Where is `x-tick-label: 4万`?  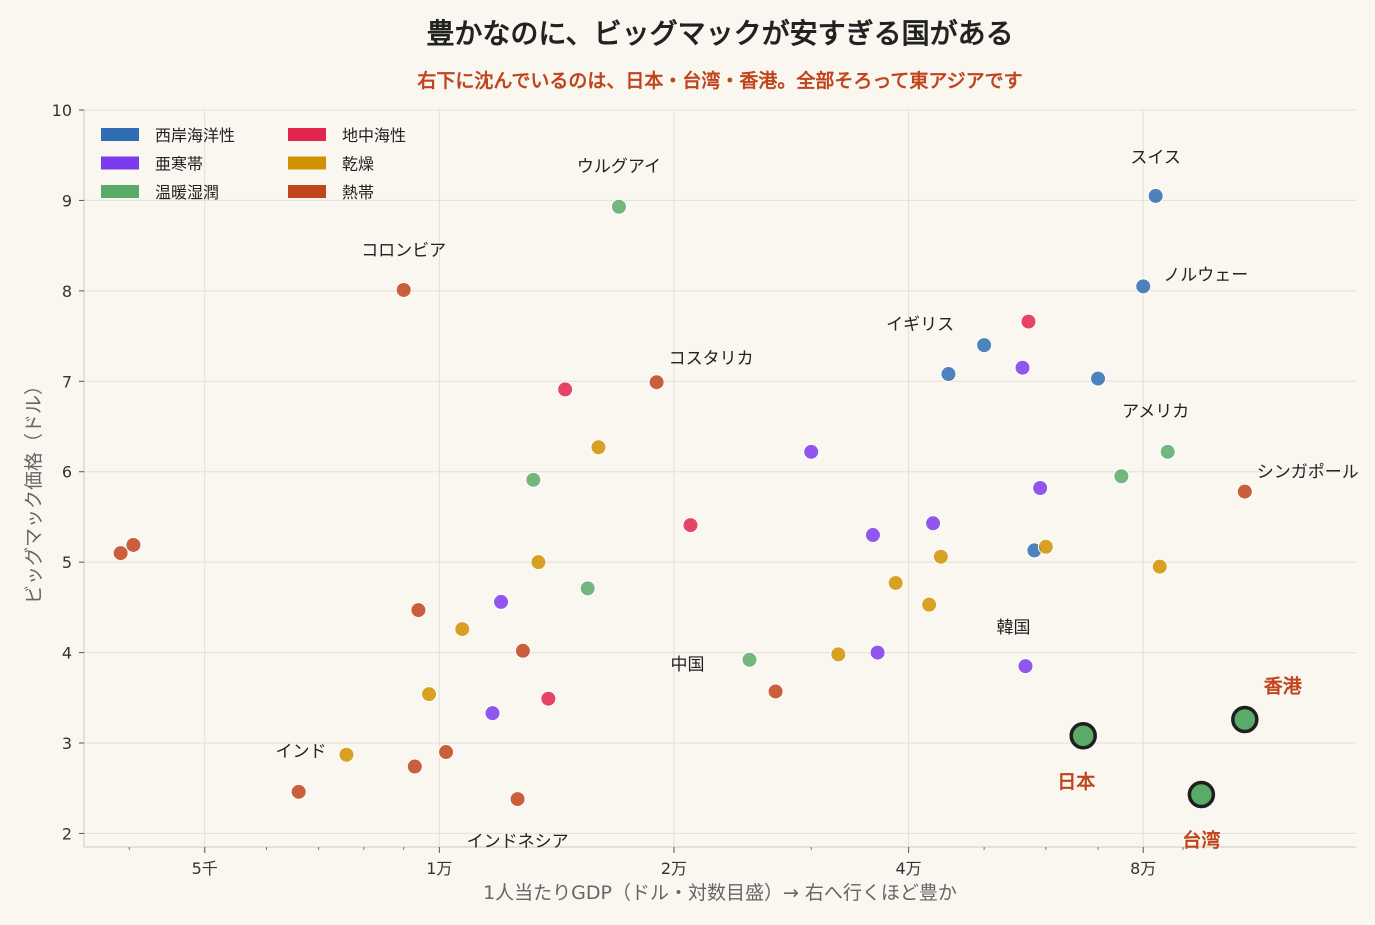
x-tick-label: 4万 is located at coordinates (909, 868).